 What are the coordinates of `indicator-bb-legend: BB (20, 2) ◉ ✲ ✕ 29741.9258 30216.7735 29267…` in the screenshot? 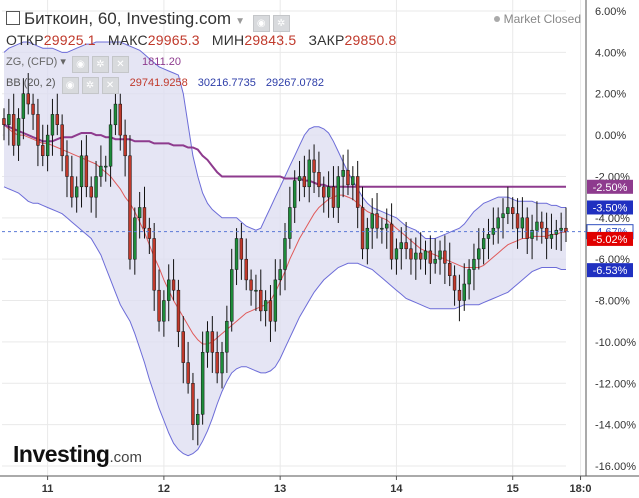 It's located at (165, 85).